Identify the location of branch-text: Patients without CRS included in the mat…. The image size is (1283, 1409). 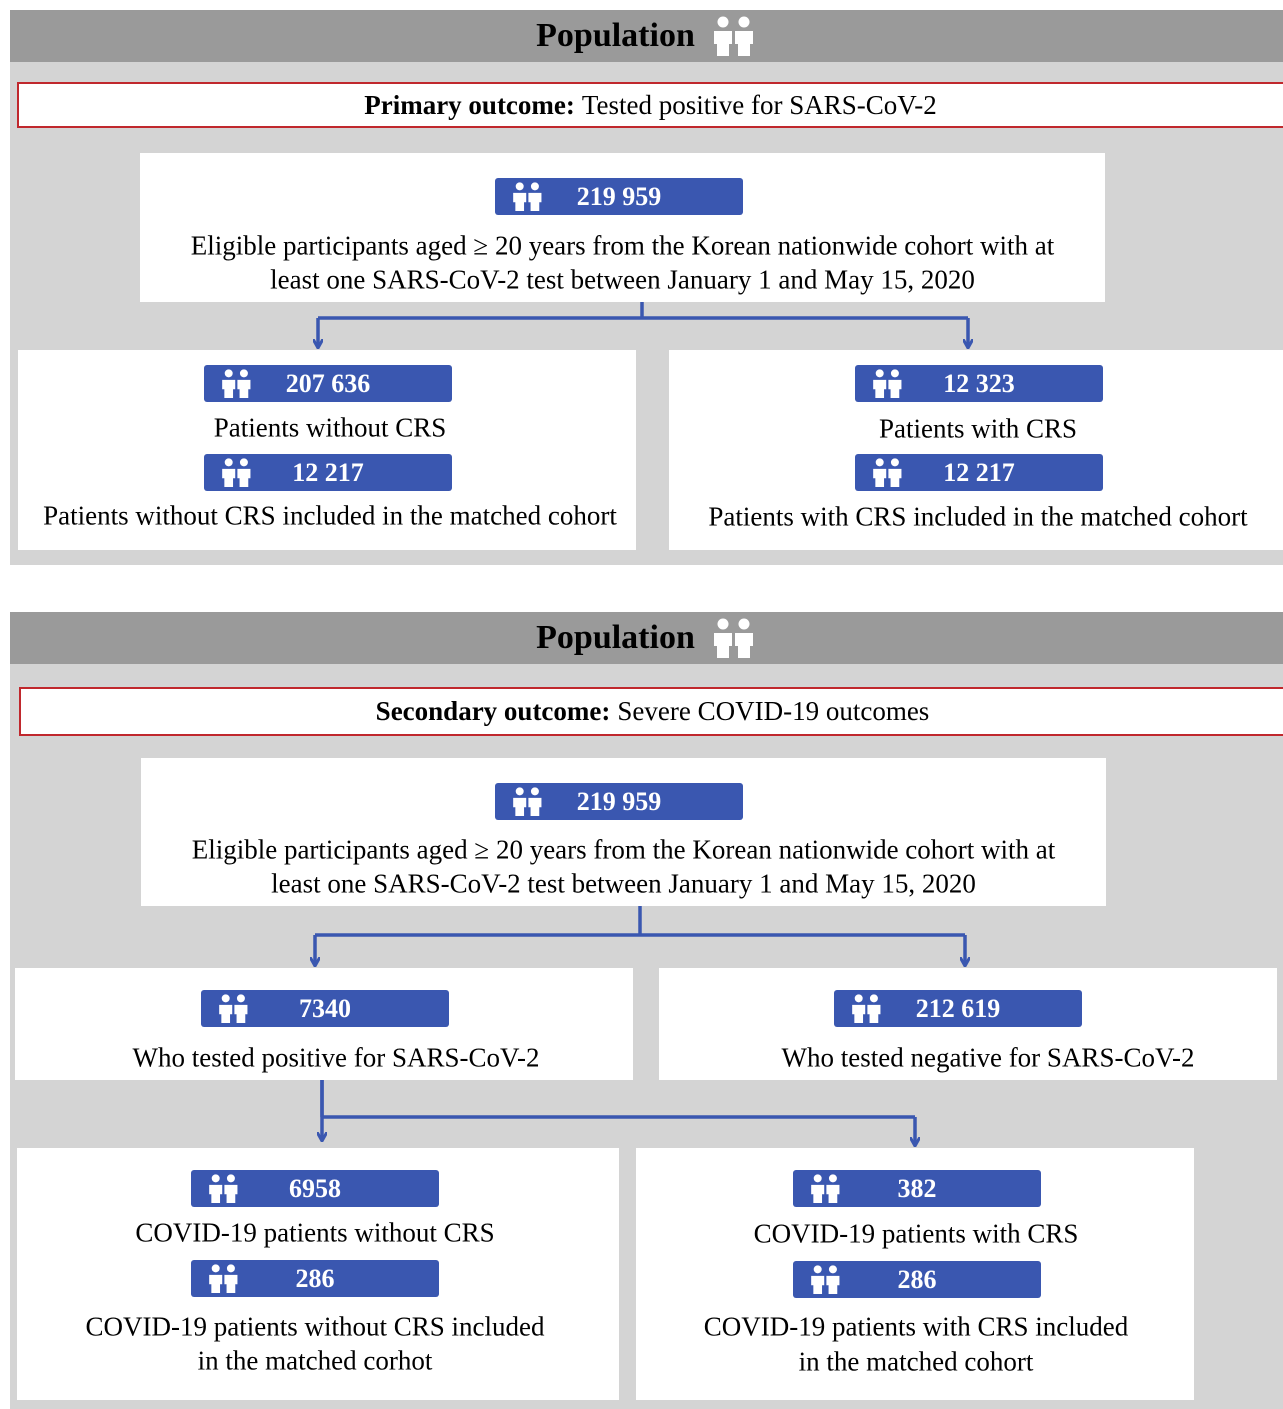
(330, 515).